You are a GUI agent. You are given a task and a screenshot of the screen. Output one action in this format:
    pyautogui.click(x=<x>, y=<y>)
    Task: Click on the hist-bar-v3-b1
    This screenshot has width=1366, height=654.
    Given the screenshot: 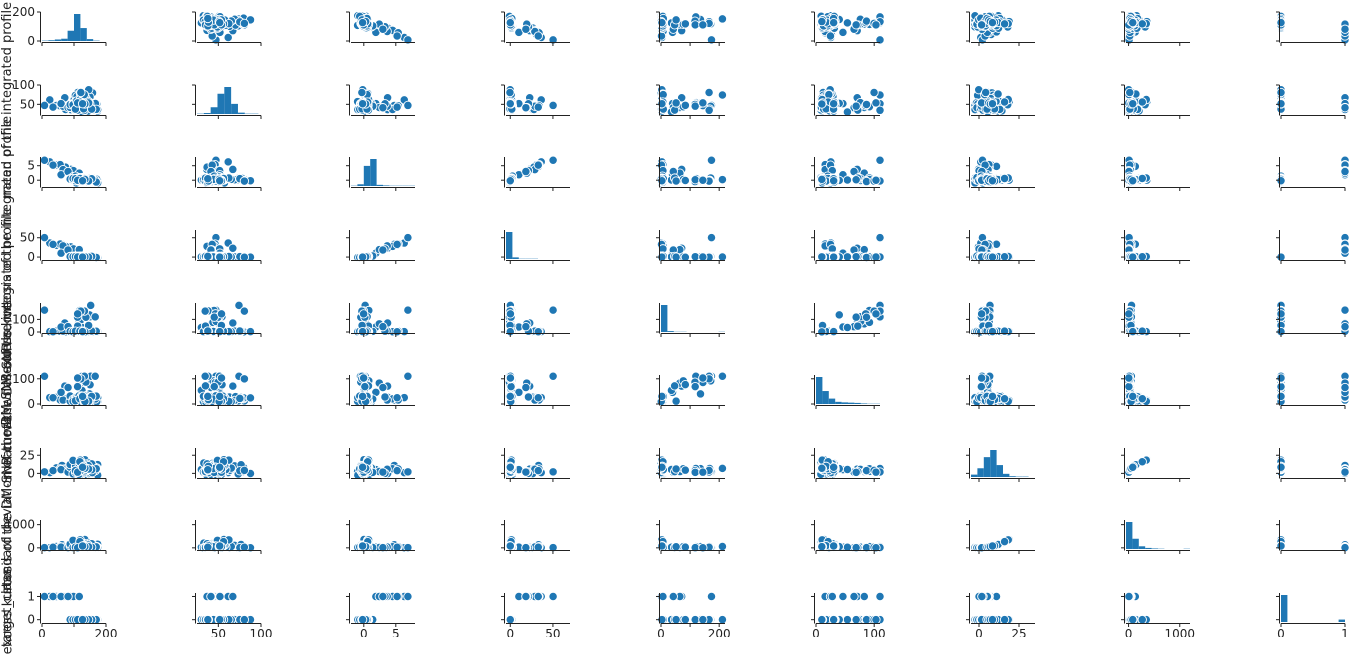 What is the action you would take?
    pyautogui.click(x=515, y=258)
    